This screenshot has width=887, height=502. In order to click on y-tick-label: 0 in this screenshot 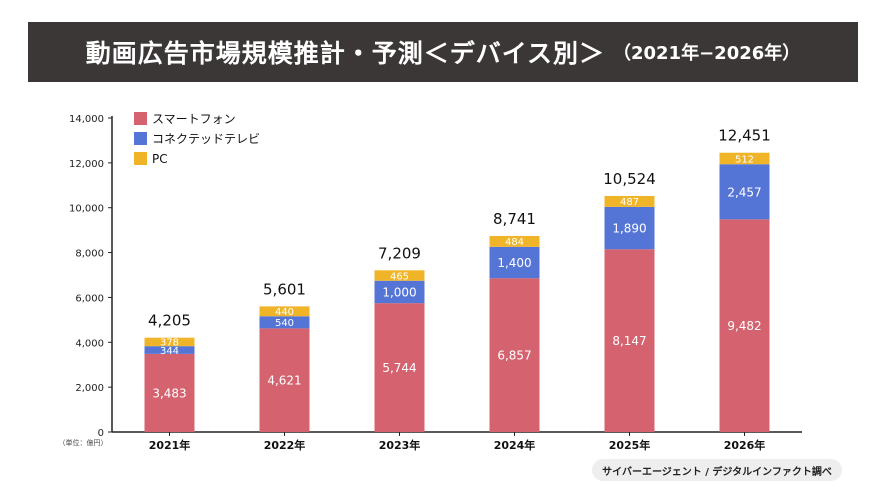, I will do `click(101, 433)`.